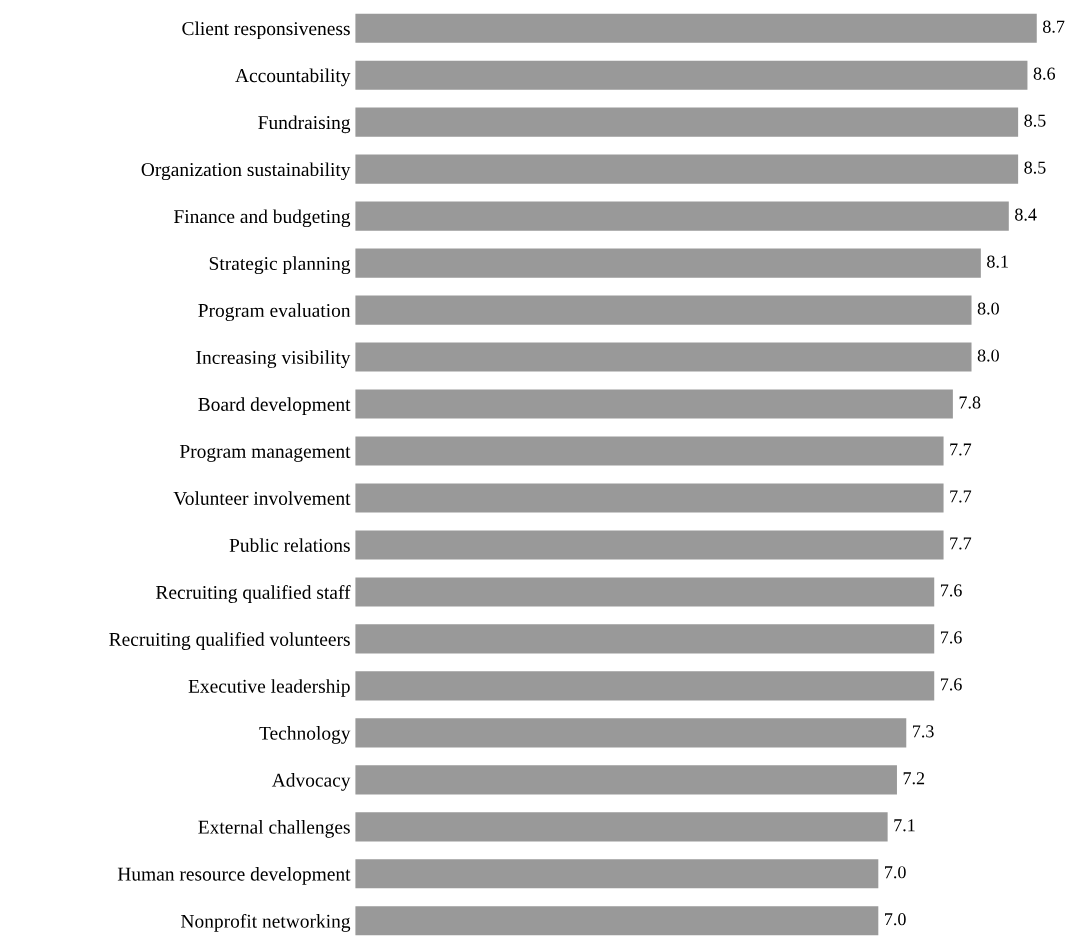  What do you see at coordinates (289, 545) in the screenshot?
I see `y-tick-label: Public relations` at bounding box center [289, 545].